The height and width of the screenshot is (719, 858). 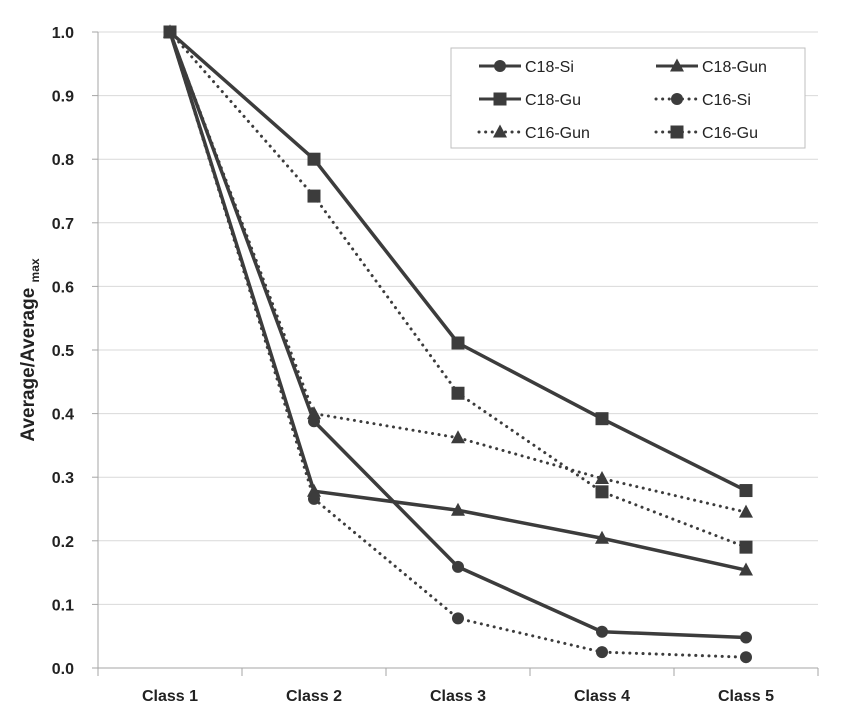 What do you see at coordinates (63, 351) in the screenshot?
I see `y-tick-label: 0.5` at bounding box center [63, 351].